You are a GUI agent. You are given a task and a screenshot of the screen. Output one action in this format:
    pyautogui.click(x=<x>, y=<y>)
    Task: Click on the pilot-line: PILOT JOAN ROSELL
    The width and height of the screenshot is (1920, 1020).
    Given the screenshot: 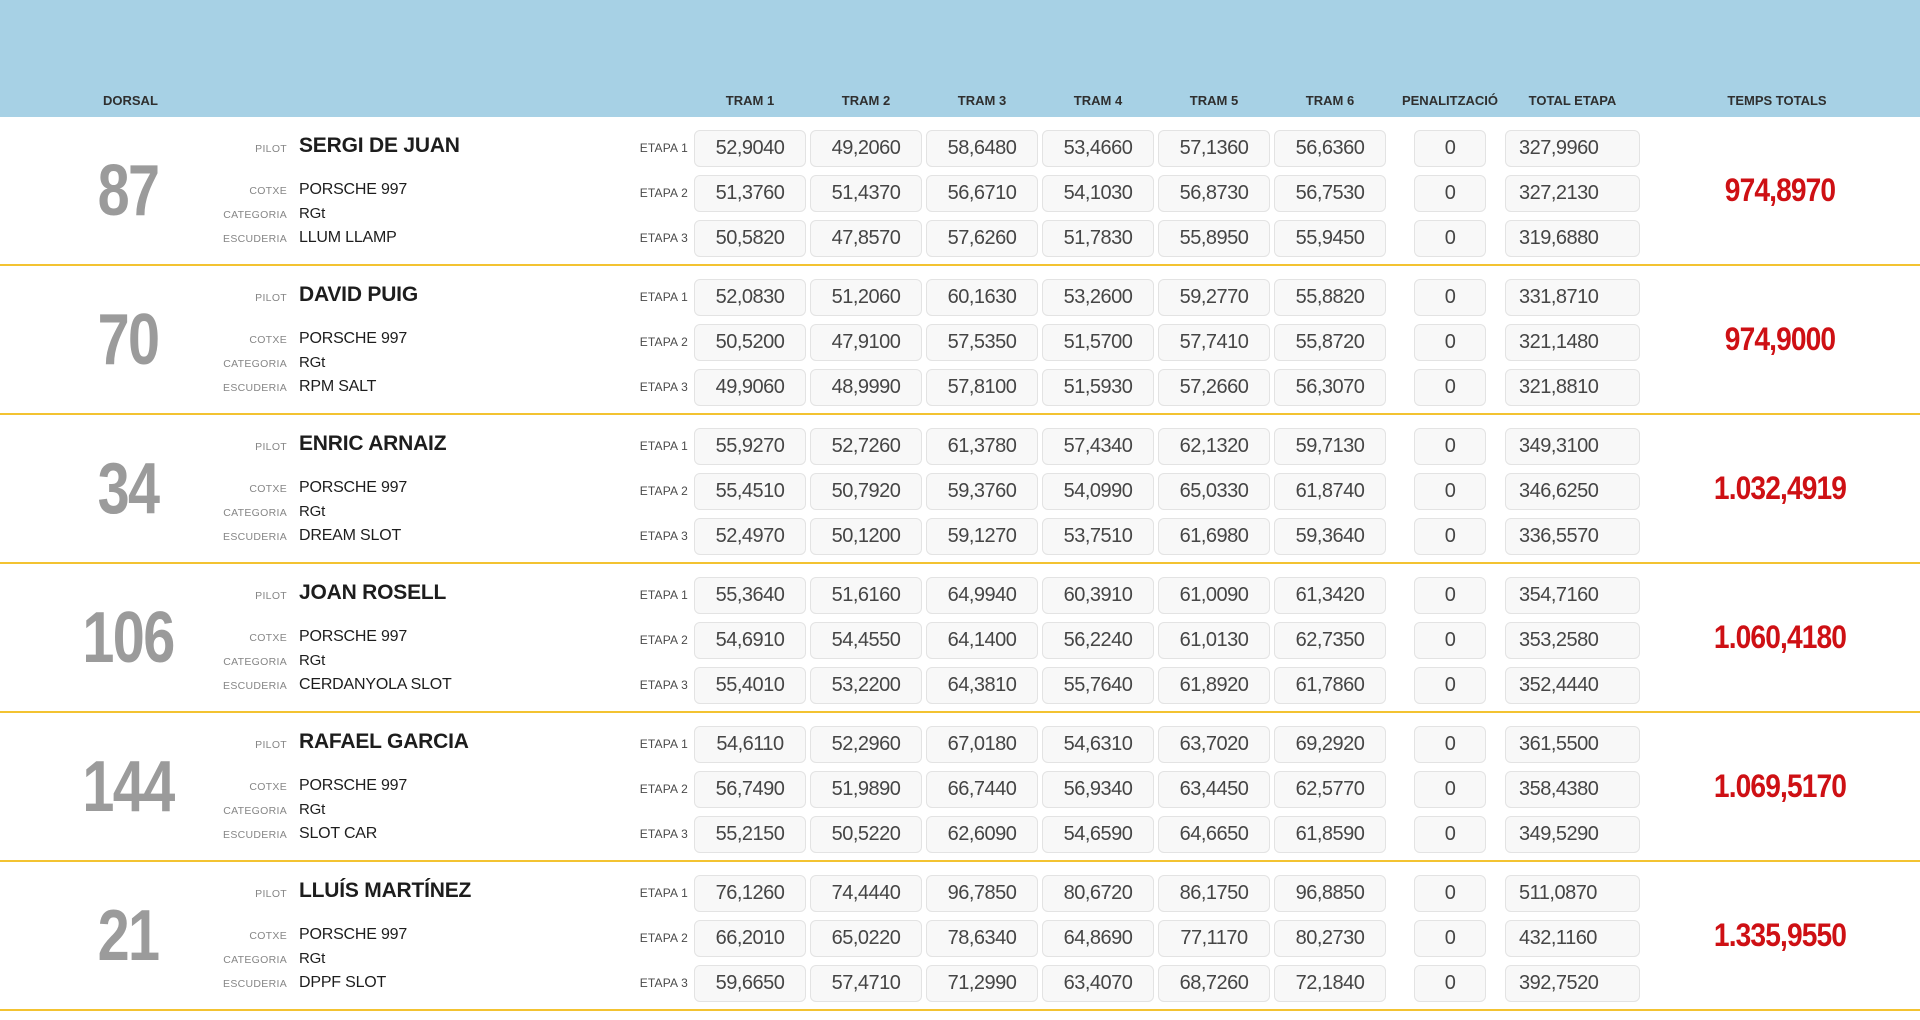 What is the action you would take?
    pyautogui.click(x=345, y=593)
    